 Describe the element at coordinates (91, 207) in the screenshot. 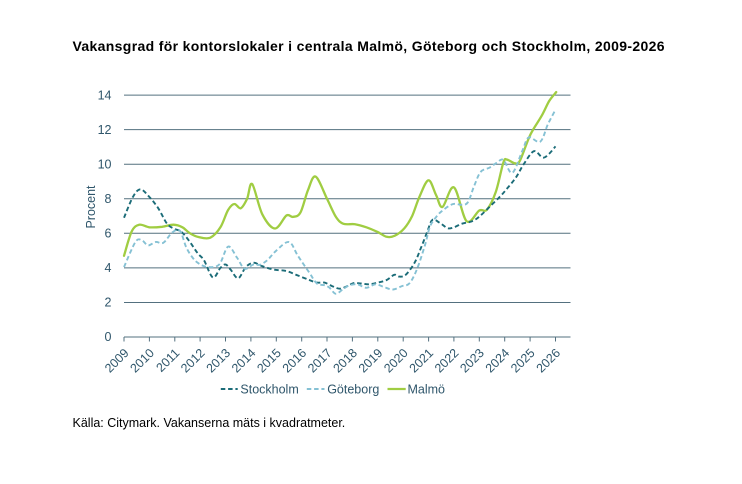

I see `svg-text: Procent` at that location.